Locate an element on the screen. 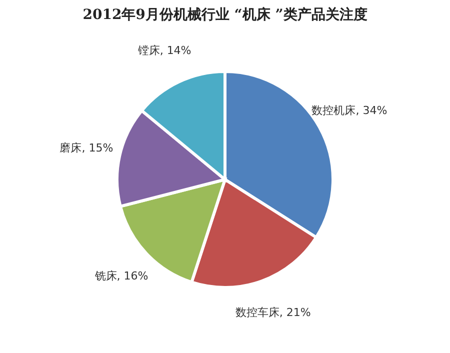 This screenshot has height=353, width=450. slice-label: 磨床, 15% is located at coordinates (87, 148).